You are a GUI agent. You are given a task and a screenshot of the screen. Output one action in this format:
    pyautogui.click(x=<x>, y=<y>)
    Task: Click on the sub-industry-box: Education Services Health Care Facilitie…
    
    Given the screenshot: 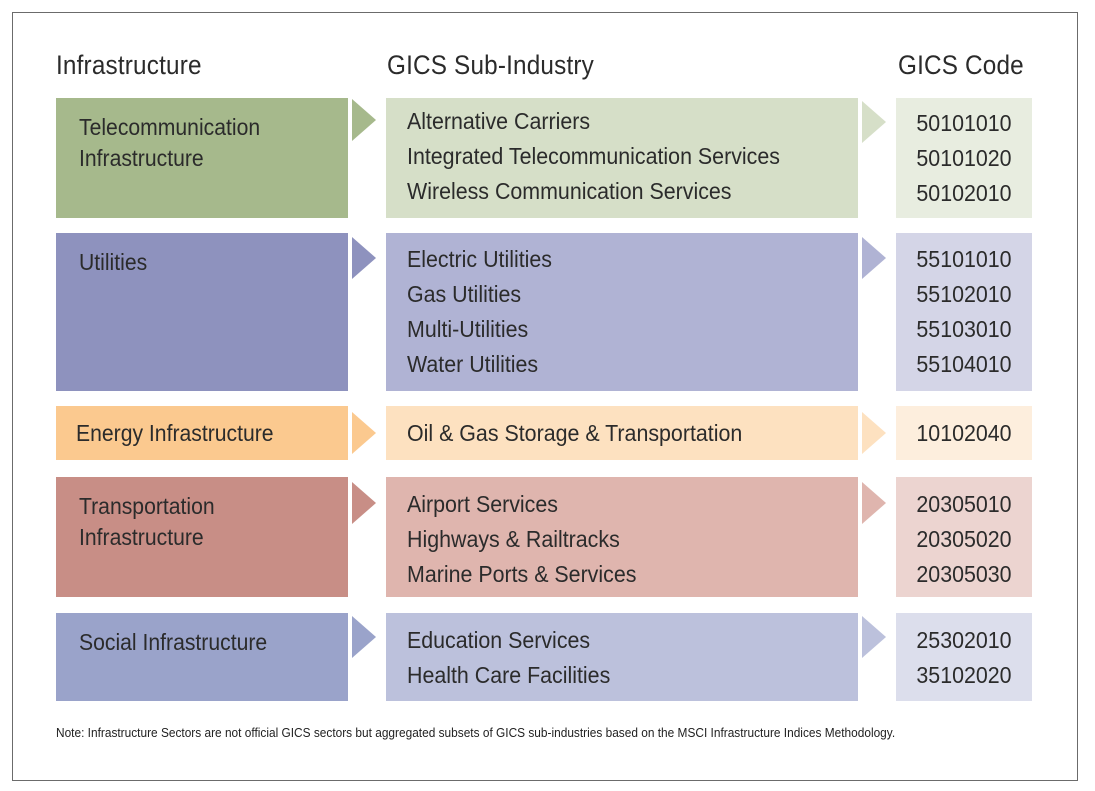 What is the action you would take?
    pyautogui.click(x=622, y=657)
    